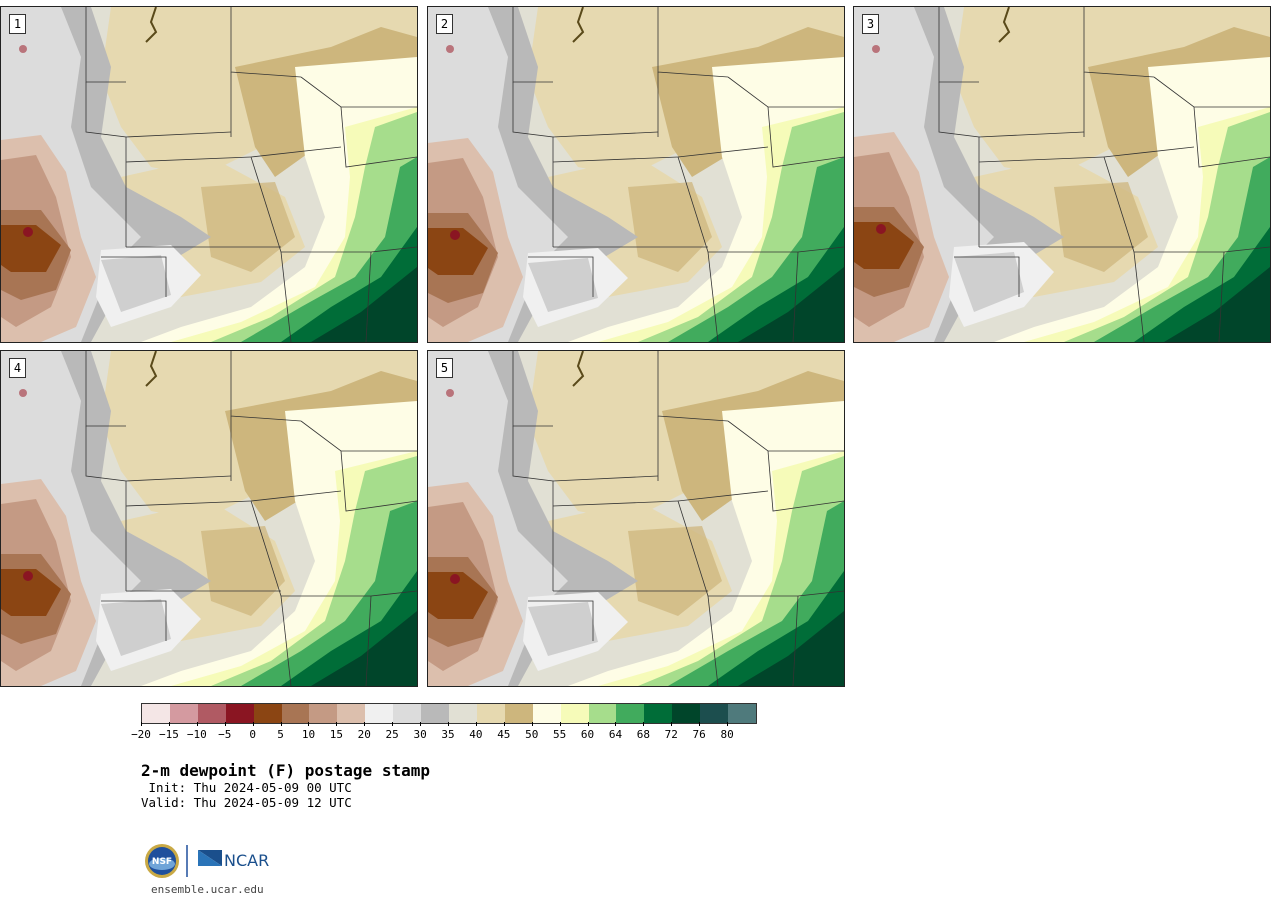 The width and height of the screenshot is (1280, 901). What do you see at coordinates (504, 734) in the screenshot?
I see `colorbar-tick-label: 45` at bounding box center [504, 734].